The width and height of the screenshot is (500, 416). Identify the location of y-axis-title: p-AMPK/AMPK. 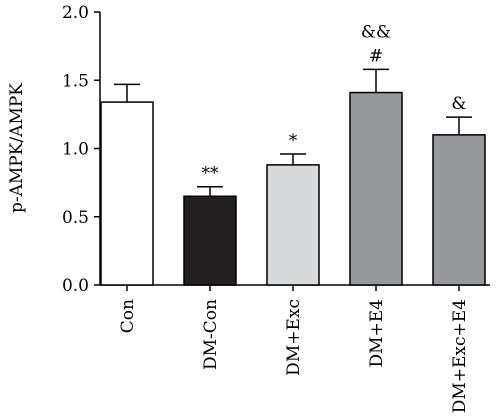
(17, 148).